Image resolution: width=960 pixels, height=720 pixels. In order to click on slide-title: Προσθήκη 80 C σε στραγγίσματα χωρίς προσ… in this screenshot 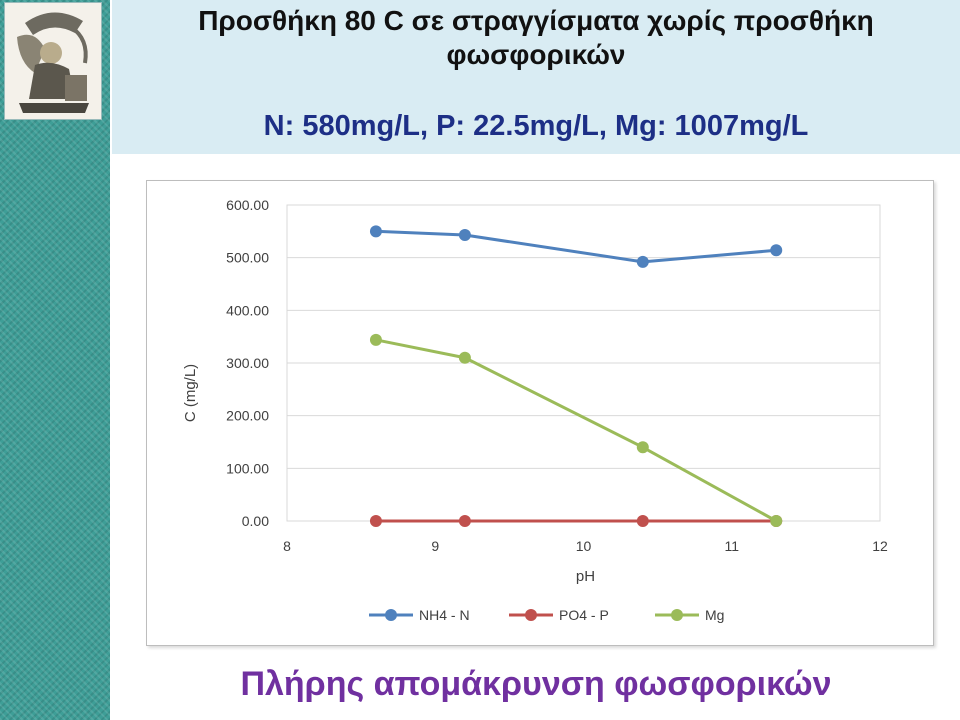, I will do `click(536, 38)`.